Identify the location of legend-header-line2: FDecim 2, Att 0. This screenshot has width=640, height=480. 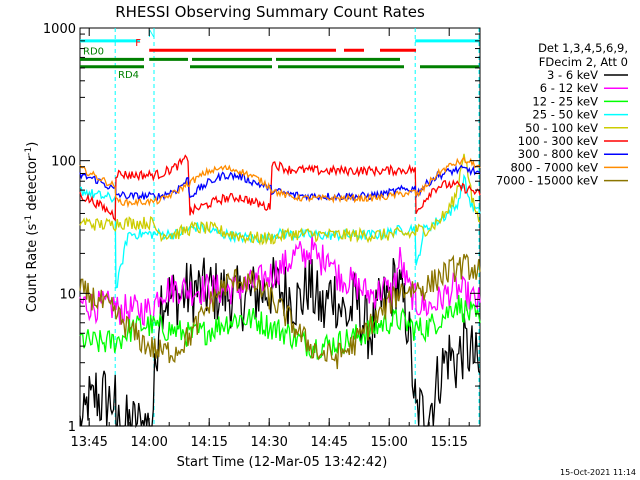
(583, 62).